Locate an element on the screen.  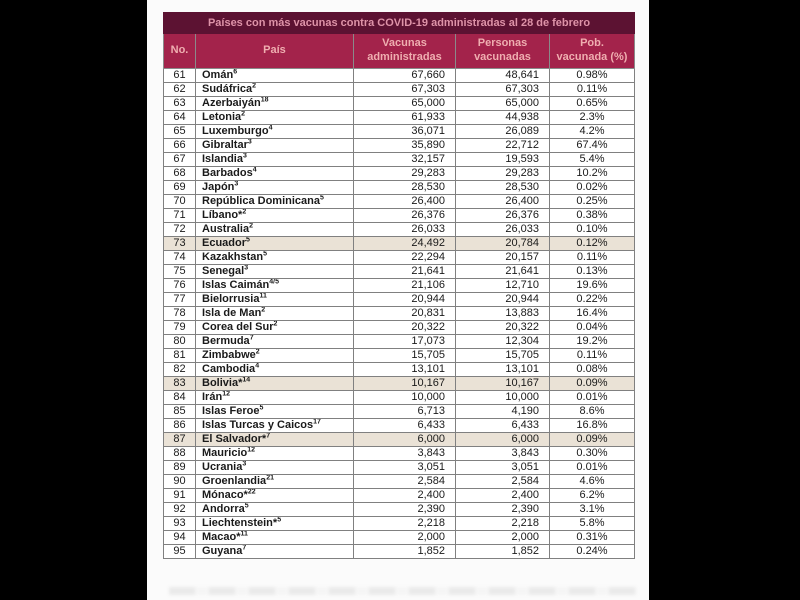
cell-vaccines-administered: 65,000 is located at coordinates (404, 103).